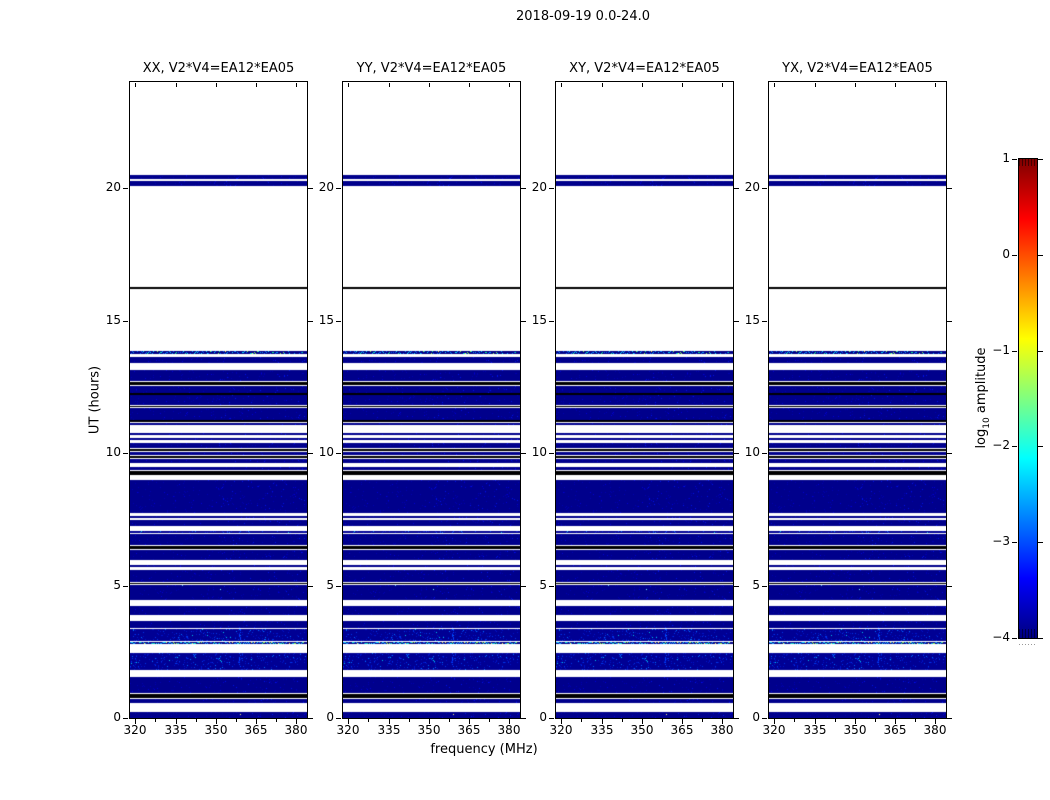 The width and height of the screenshot is (1050, 800). What do you see at coordinates (583, 16) in the screenshot?
I see `figure-title: 2018-09-19 0.0-24.0` at bounding box center [583, 16].